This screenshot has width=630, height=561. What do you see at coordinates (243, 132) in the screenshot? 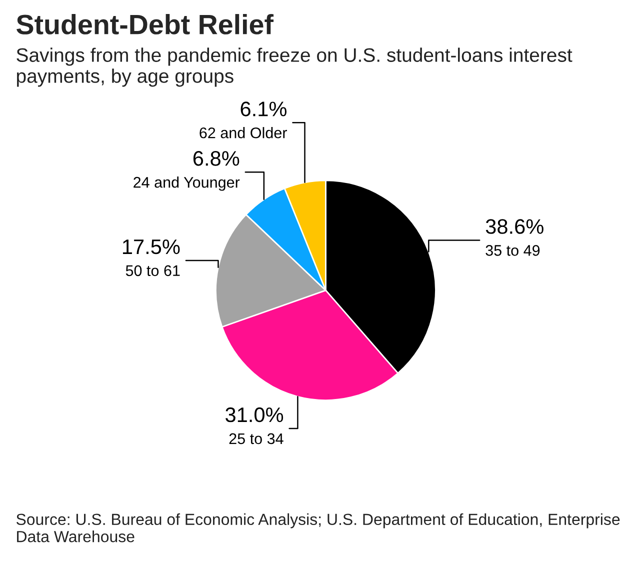
I see `slice-label: 62 and Older` at bounding box center [243, 132].